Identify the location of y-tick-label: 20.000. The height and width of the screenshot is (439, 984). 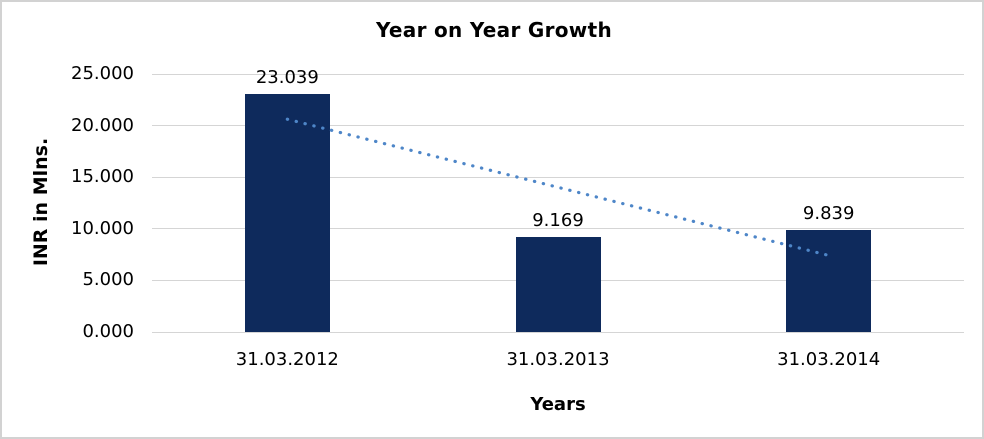
(102, 125).